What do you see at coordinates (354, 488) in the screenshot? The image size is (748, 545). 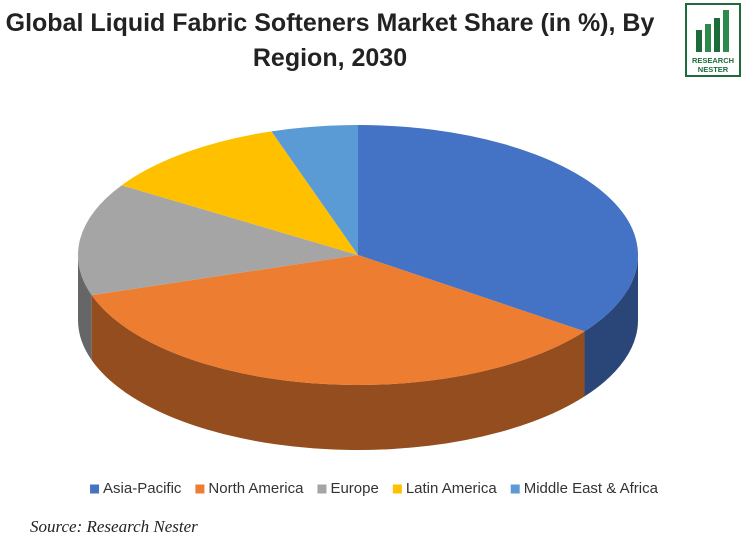 I see `legend-label: Europe` at bounding box center [354, 488].